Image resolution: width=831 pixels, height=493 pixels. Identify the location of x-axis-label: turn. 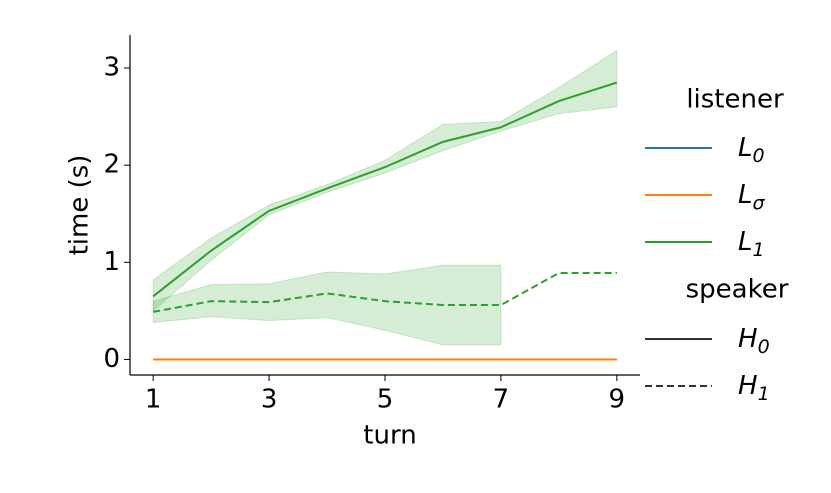
(389, 436).